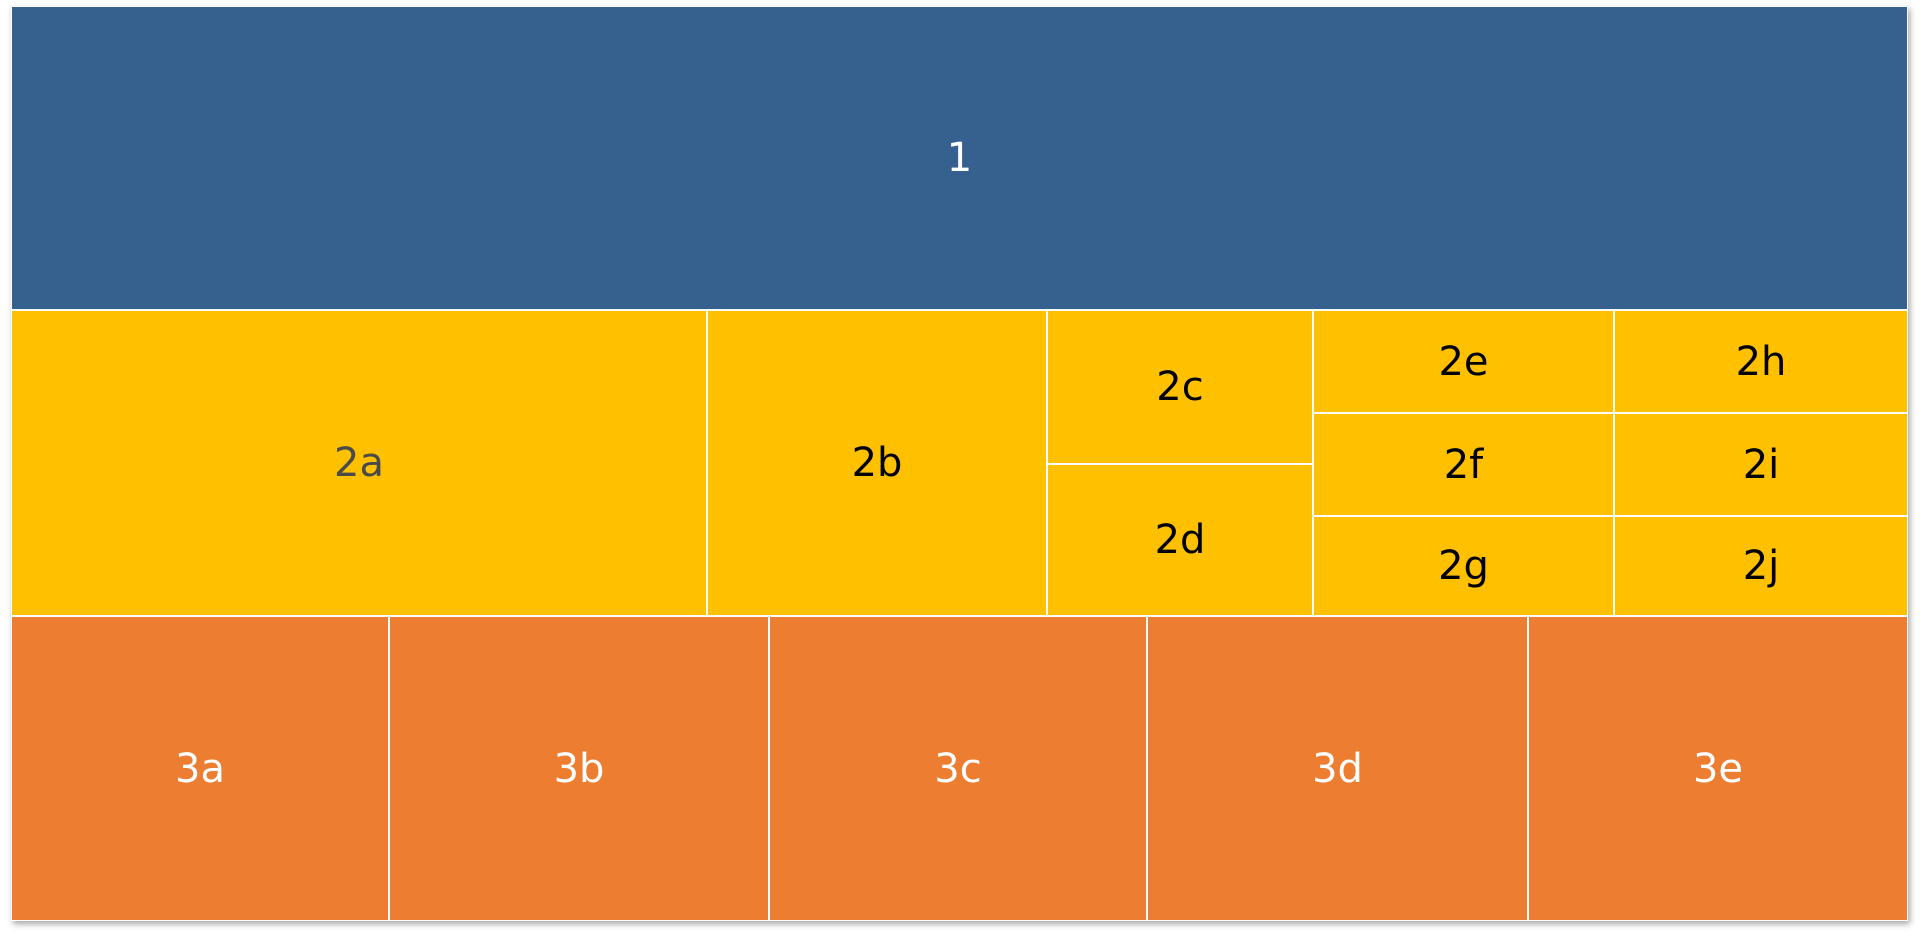 This screenshot has height=935, width=1920. I want to click on box-label: 3d, so click(1337, 768).